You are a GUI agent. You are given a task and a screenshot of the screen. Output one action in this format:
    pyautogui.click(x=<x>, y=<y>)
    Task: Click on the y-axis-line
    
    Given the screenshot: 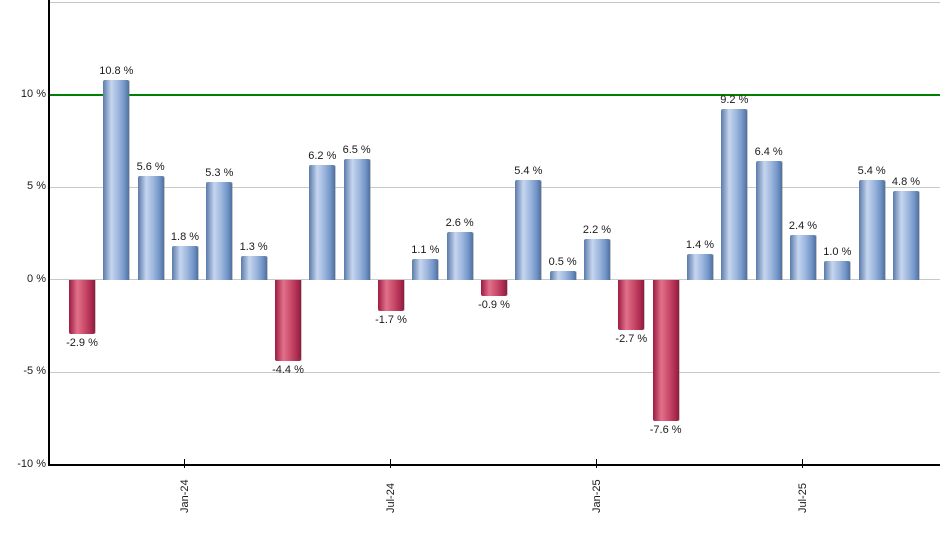 What is the action you would take?
    pyautogui.click(x=49, y=233)
    